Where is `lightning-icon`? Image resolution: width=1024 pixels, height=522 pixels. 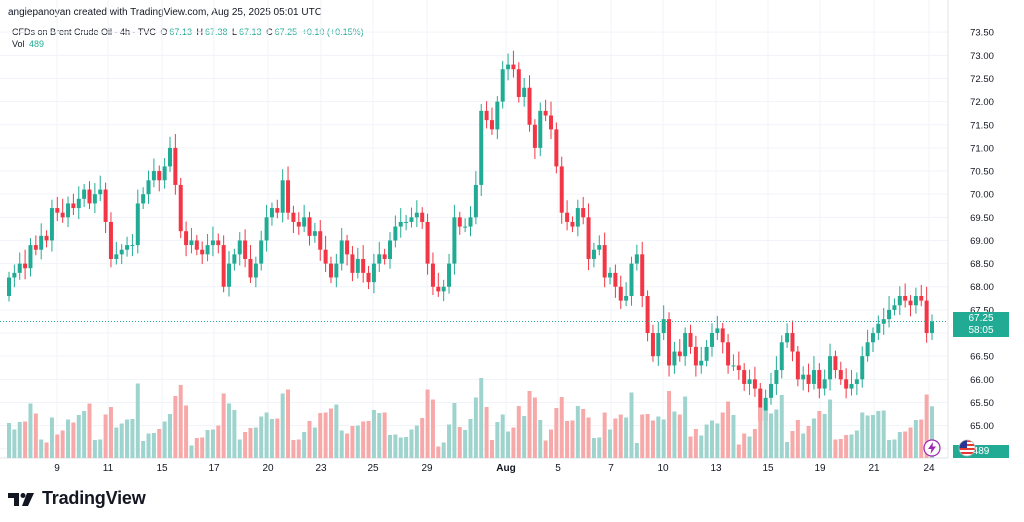 lightning-icon is located at coordinates (932, 448).